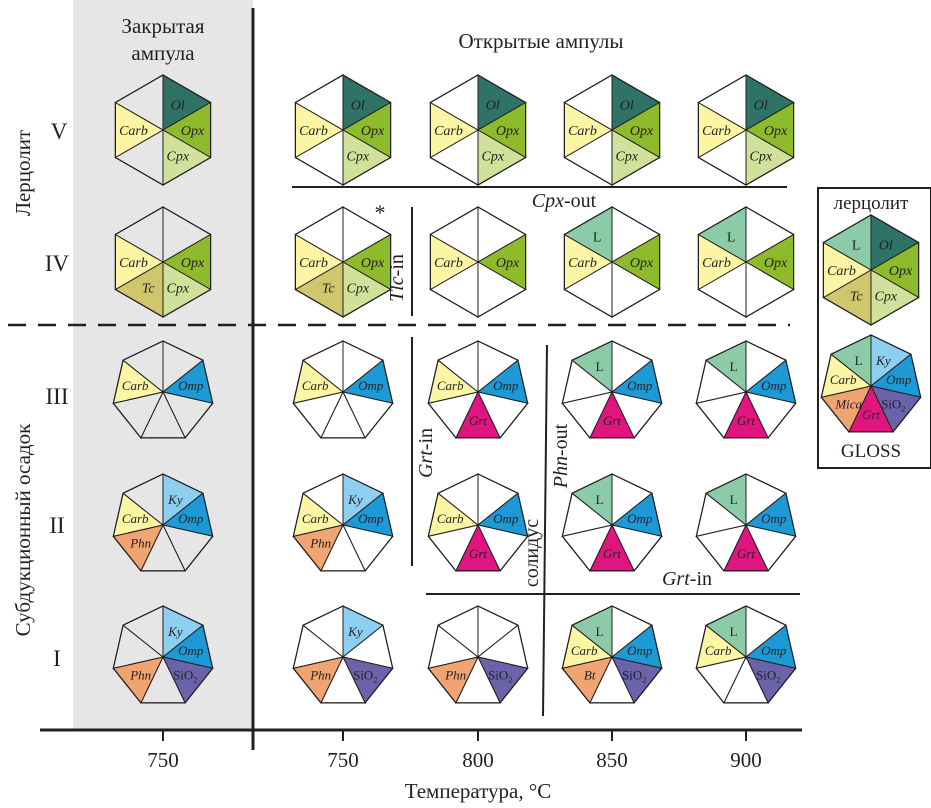  Describe the element at coordinates (23, 173) in the screenshot. I see `group-label-lherzolite: Лерцолит` at that location.